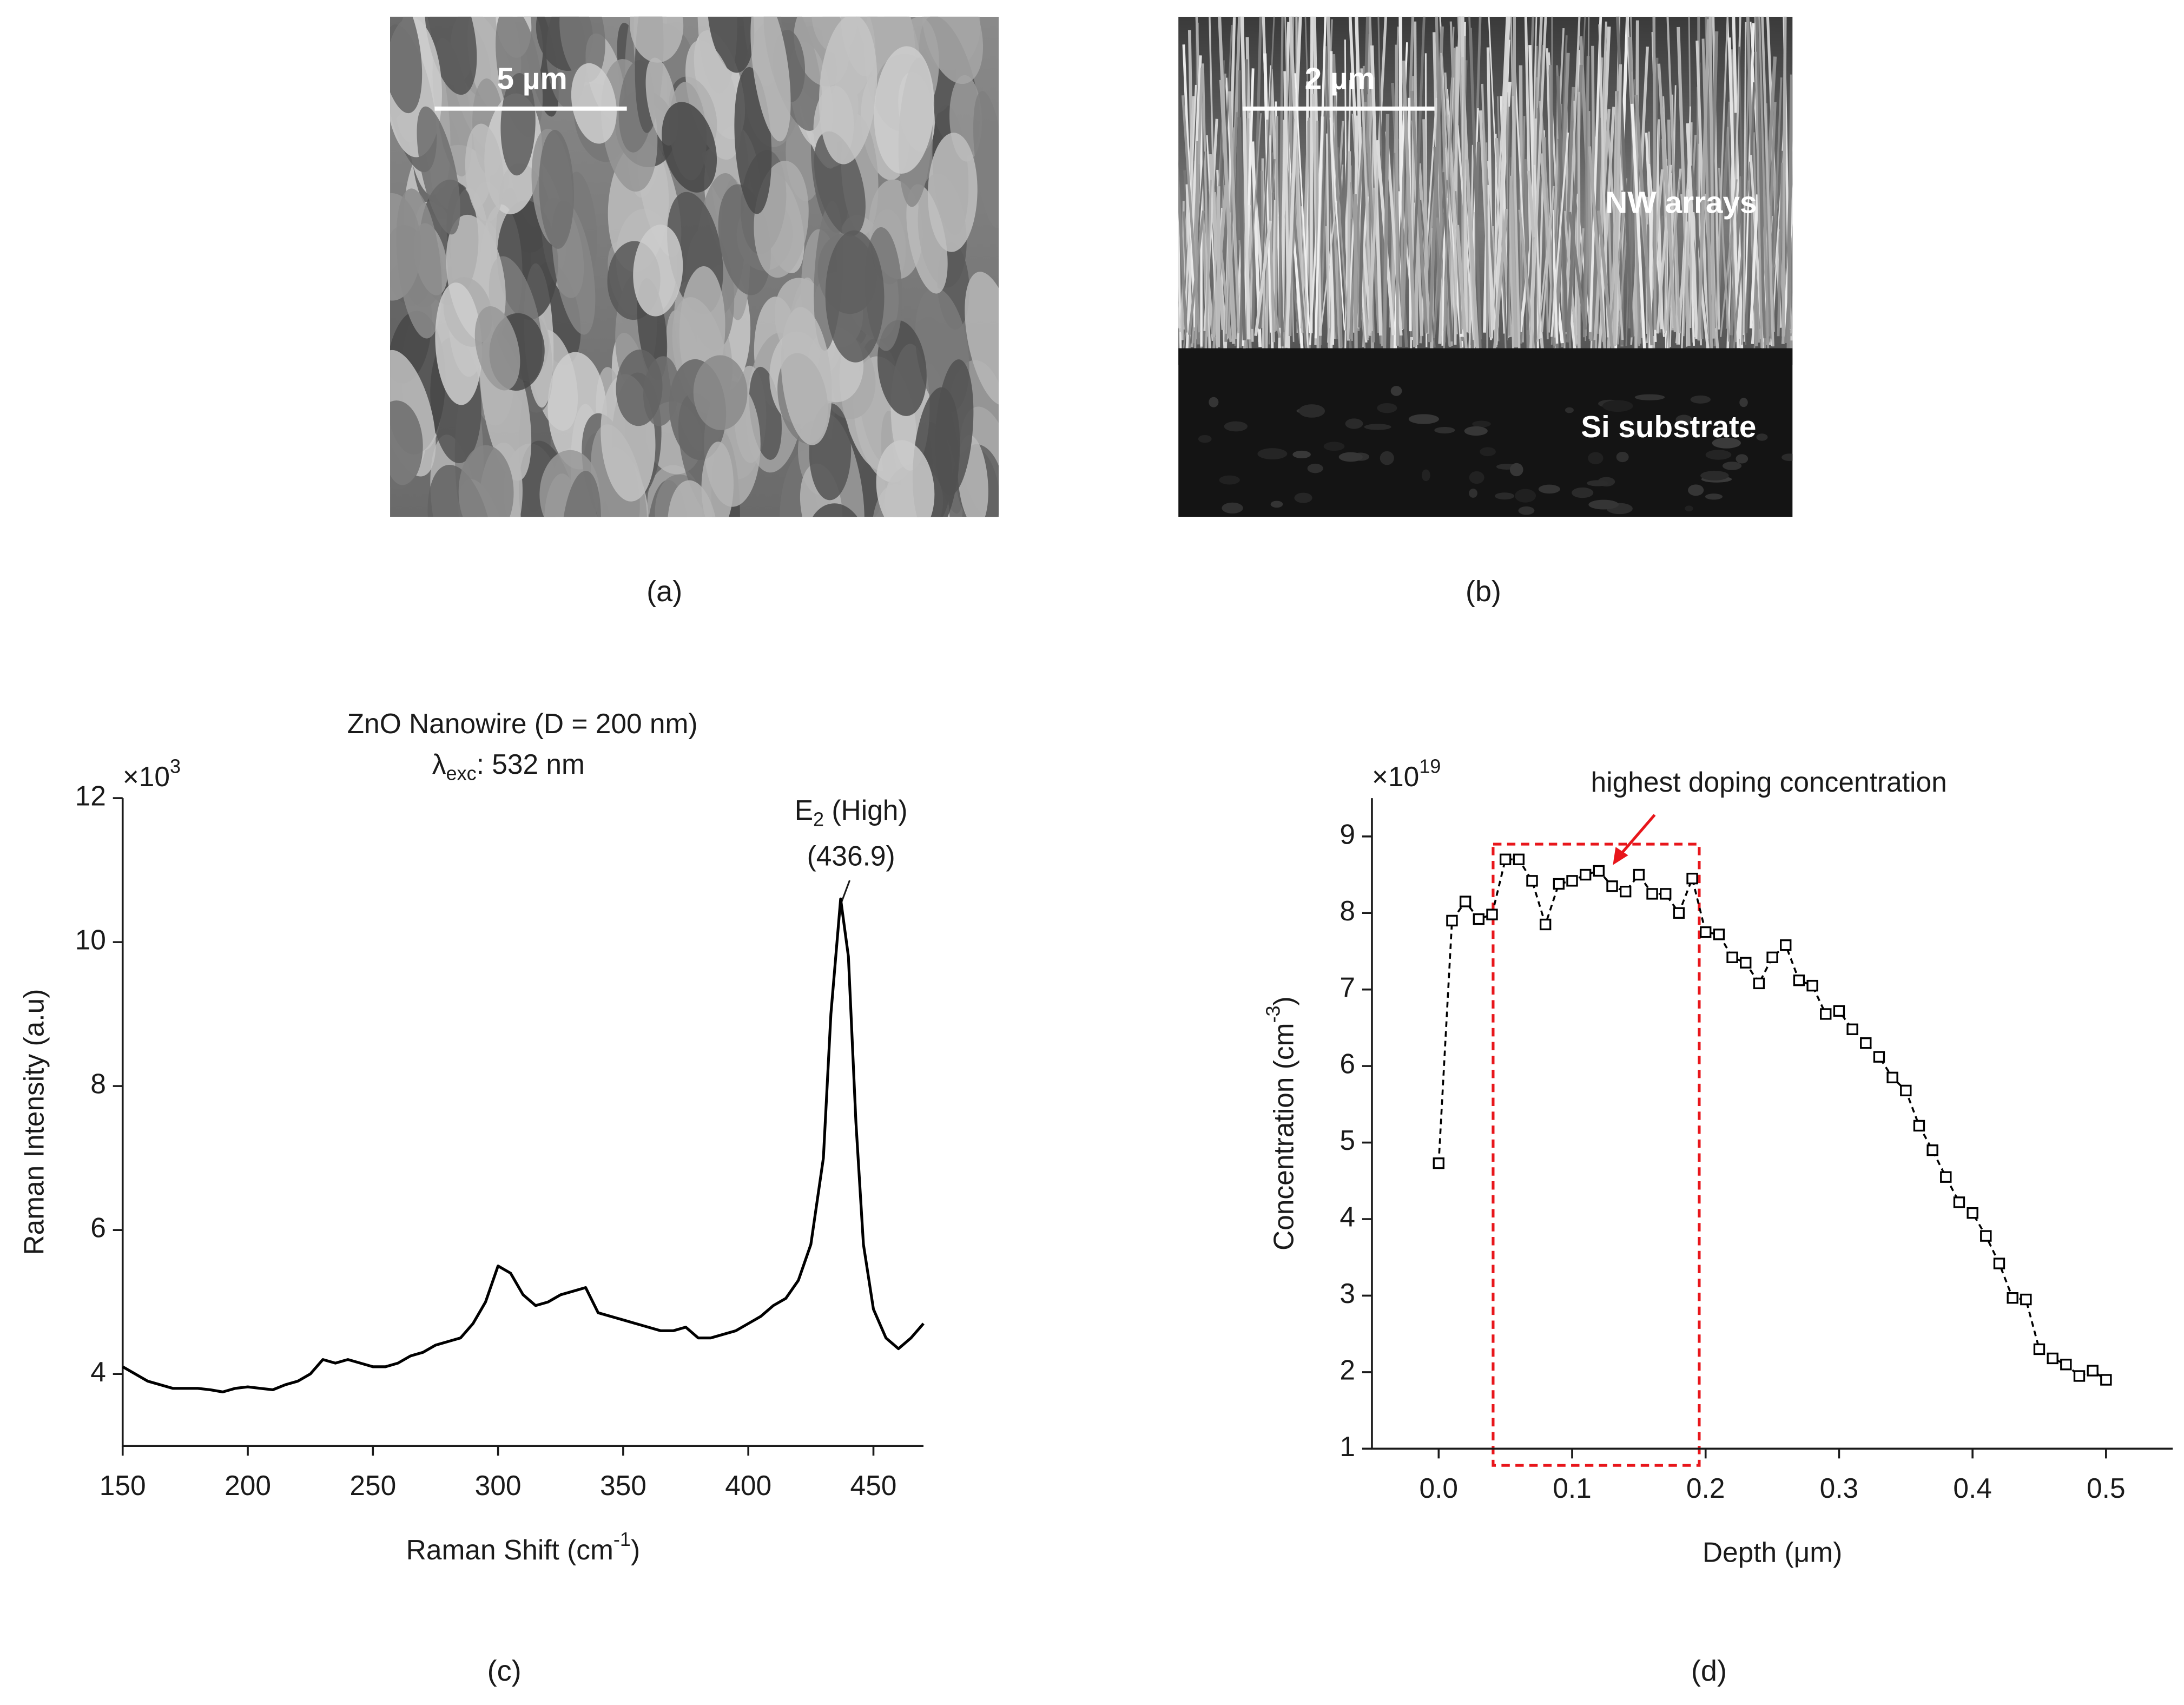 This screenshot has height=1705, width=2184. What do you see at coordinates (1347, 911) in the screenshot?
I see `y-tick-label: 8` at bounding box center [1347, 911].